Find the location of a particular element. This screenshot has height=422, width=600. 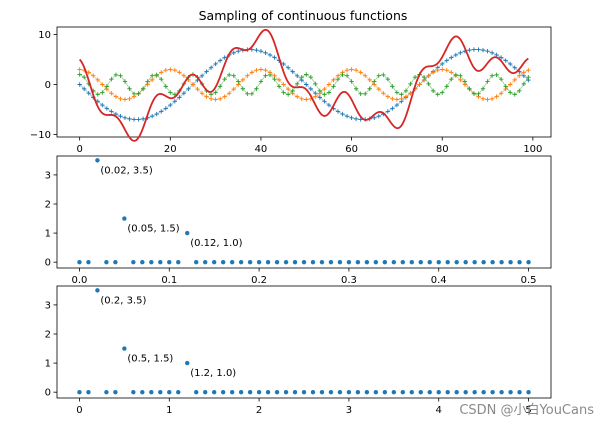

series-line is located at coordinates (304, 84).